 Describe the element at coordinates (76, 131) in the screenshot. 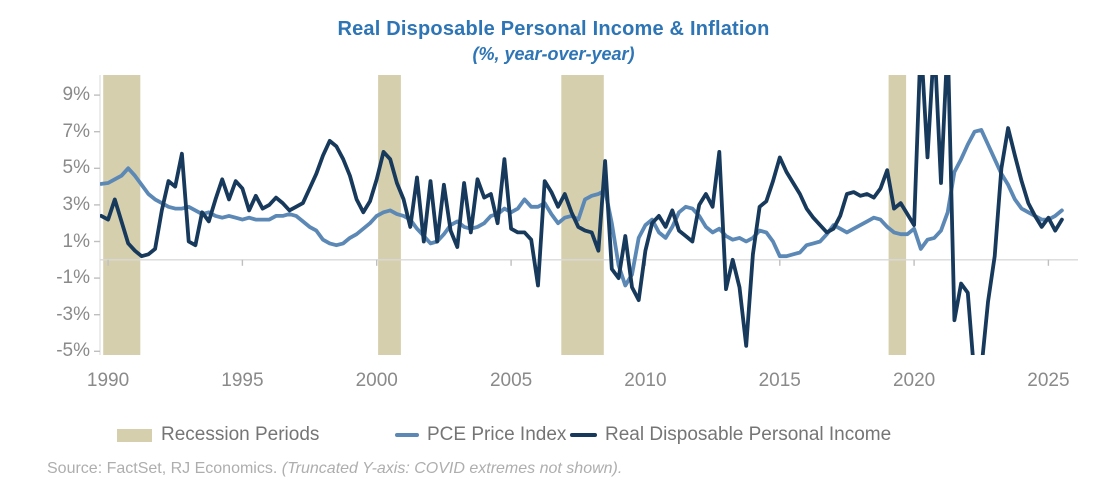

I see `y-axis-label: 7%` at that location.